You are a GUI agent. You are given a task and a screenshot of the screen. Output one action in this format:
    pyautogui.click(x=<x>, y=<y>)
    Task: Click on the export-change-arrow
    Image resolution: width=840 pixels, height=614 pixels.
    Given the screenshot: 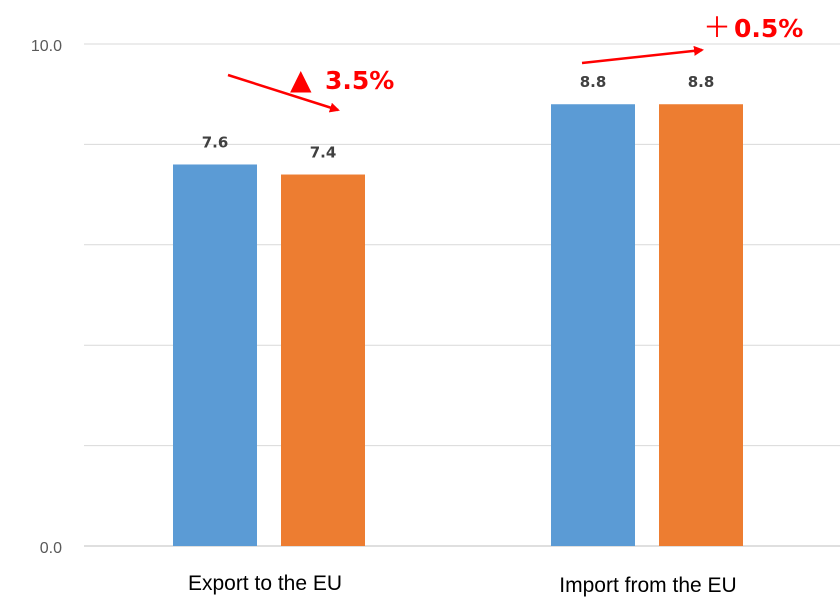 What is the action you would take?
    pyautogui.click(x=283, y=93)
    